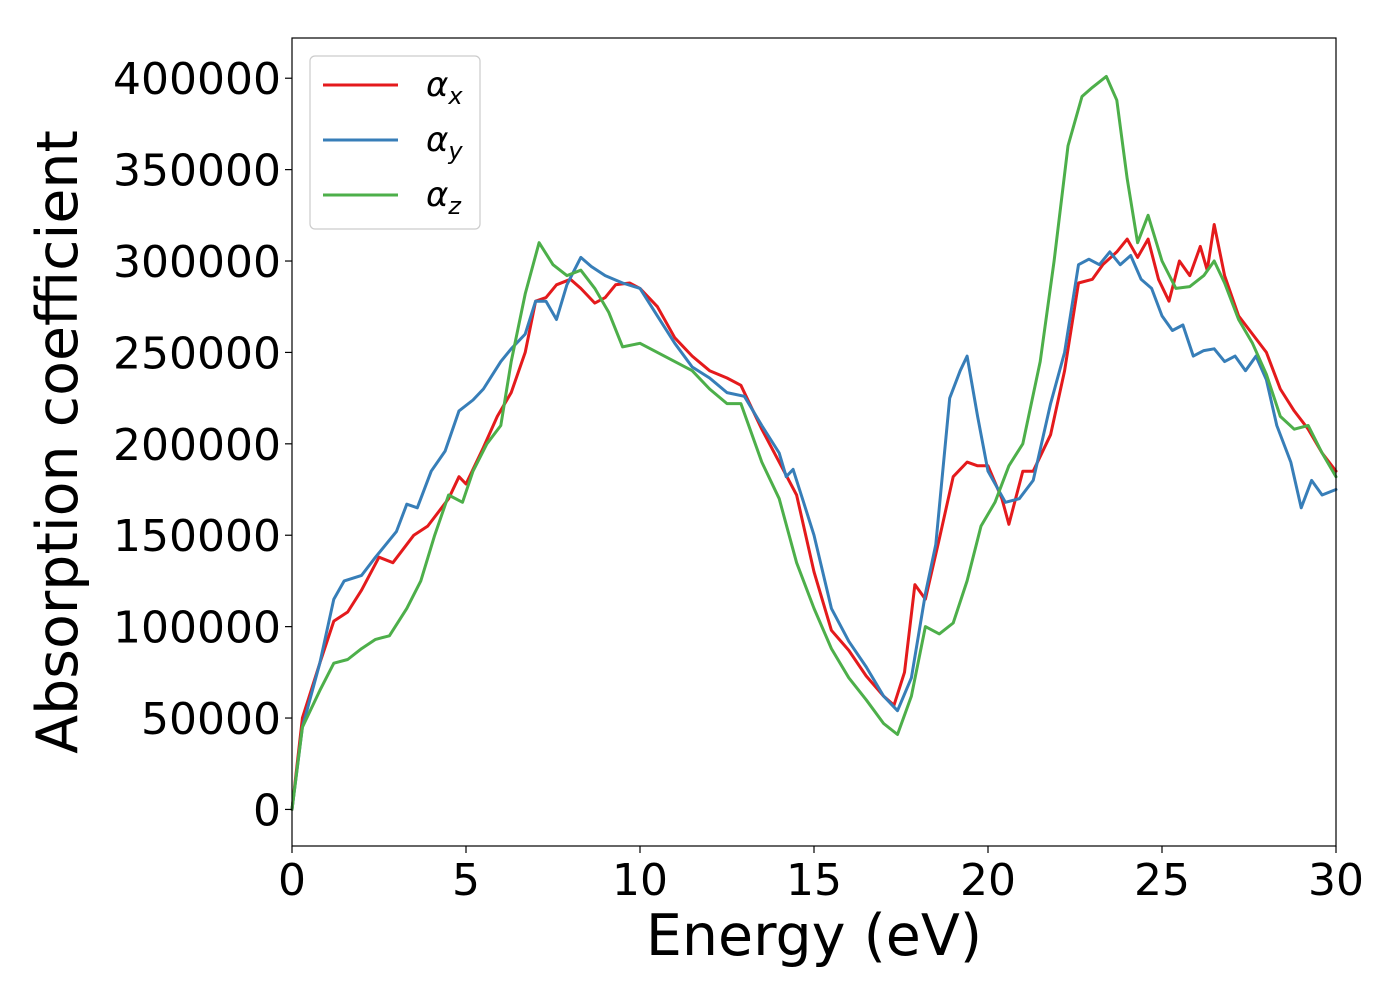  I want to click on legend-label-y: αy, so click(444, 142).